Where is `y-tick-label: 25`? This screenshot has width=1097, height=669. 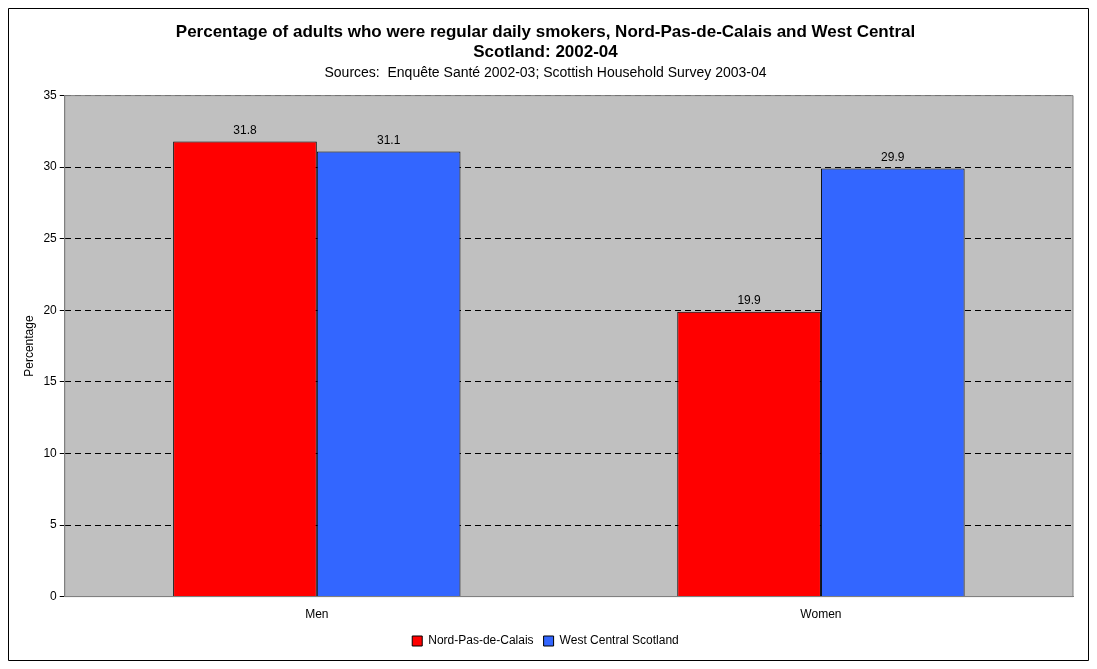 y-tick-label: 25 is located at coordinates (50, 238).